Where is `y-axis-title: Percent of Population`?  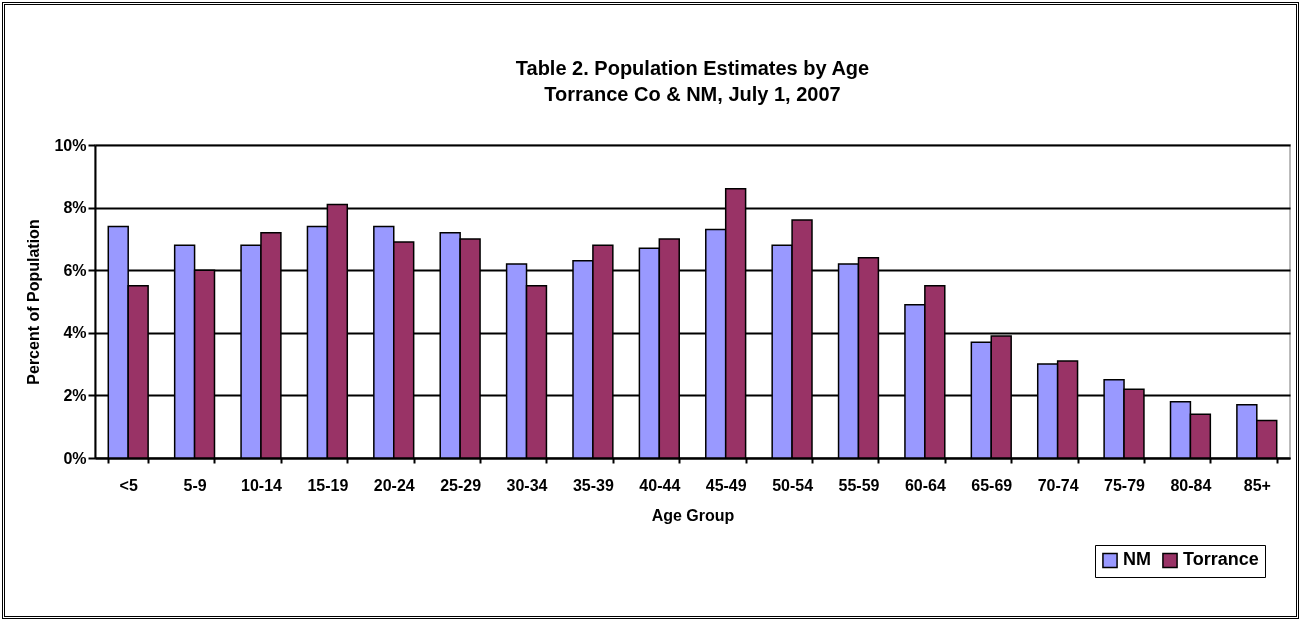
y-axis-title: Percent of Population is located at coordinates (34, 302).